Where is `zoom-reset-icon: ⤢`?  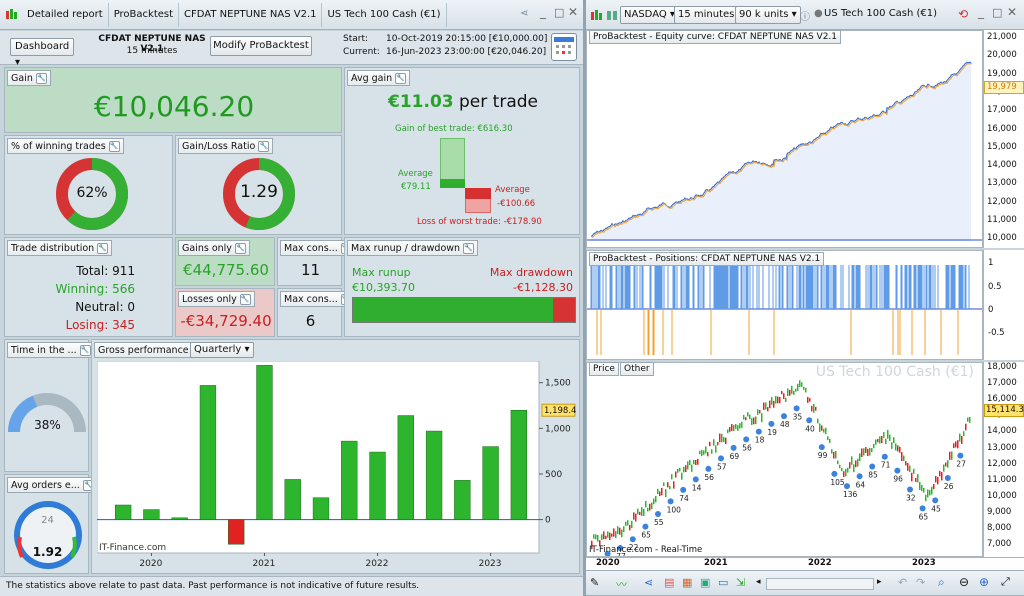
zoom-reset-icon: ⤢ is located at coordinates (1005, 581).